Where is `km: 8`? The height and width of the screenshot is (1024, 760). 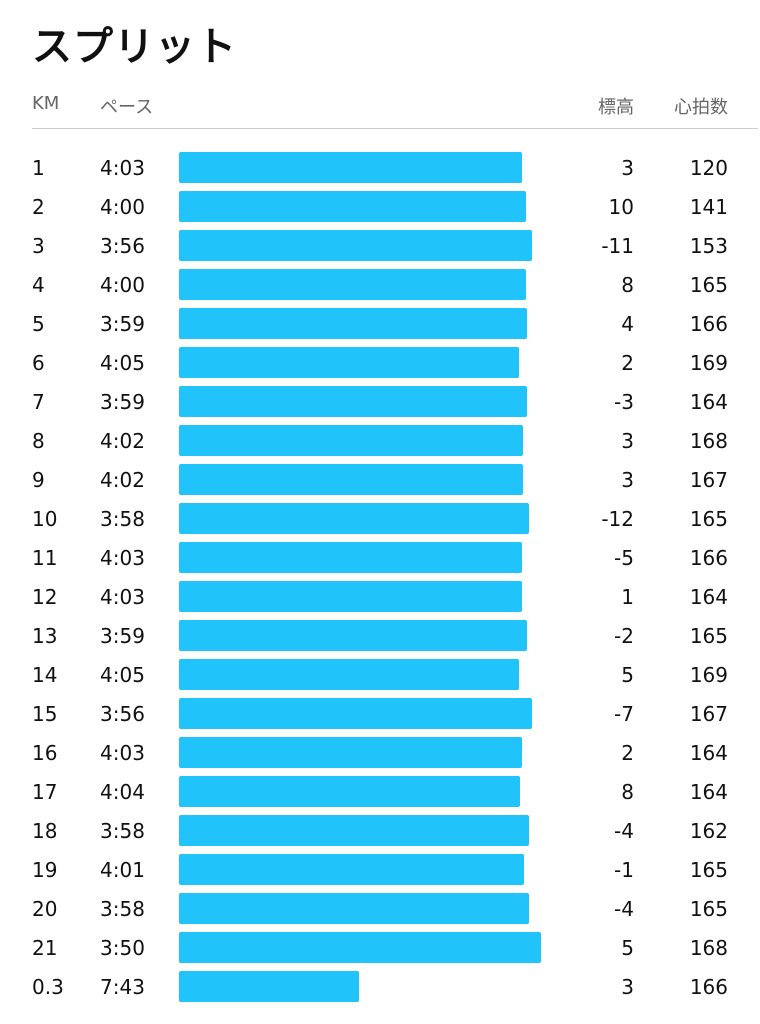 km: 8 is located at coordinates (38, 441).